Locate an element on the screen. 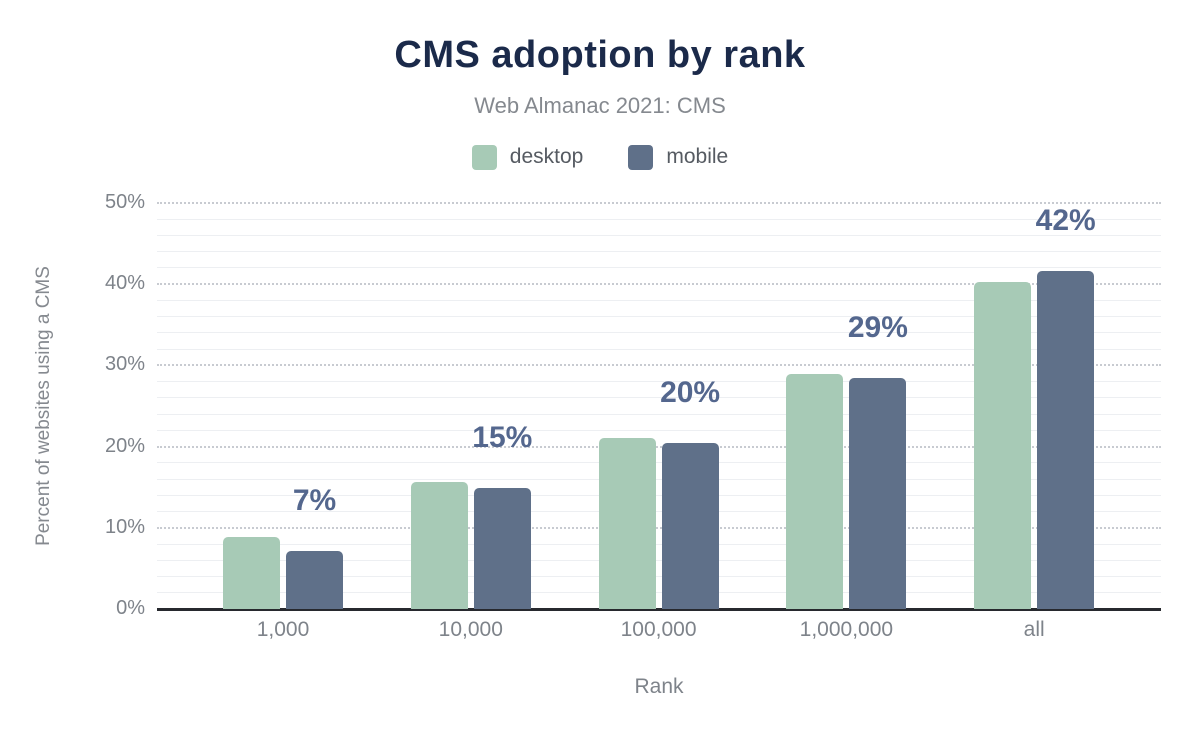 The width and height of the screenshot is (1200, 742). bar-desktop-all is located at coordinates (1003, 445).